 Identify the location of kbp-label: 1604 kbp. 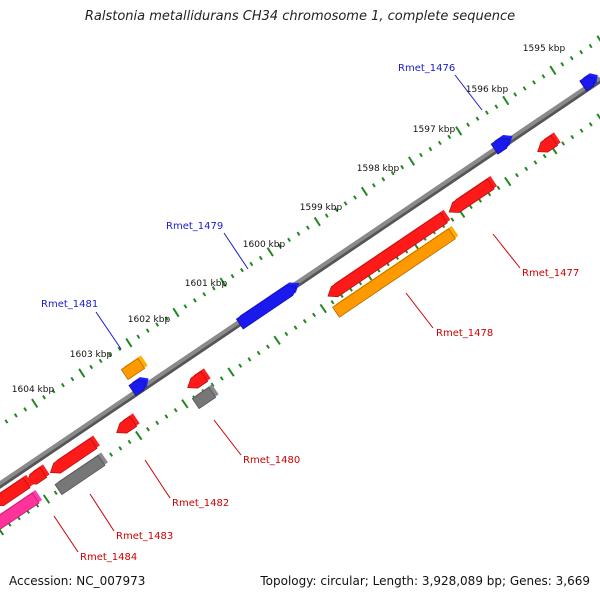
(33, 390).